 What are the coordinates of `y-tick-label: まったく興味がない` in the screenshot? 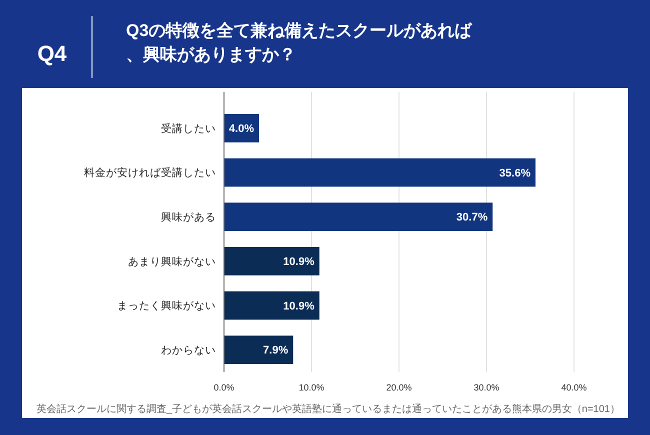 It's located at (166, 305).